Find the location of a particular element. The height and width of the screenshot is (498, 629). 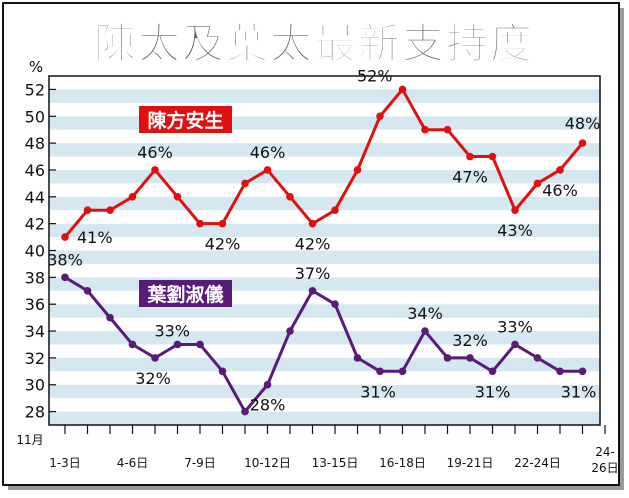

data-label: 47% is located at coordinates (470, 177).